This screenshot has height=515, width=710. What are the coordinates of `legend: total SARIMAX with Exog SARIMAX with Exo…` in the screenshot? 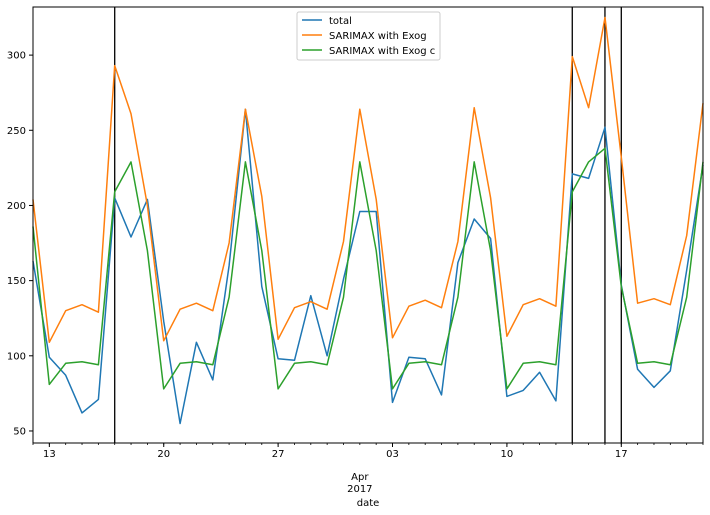 It's located at (368, 36).